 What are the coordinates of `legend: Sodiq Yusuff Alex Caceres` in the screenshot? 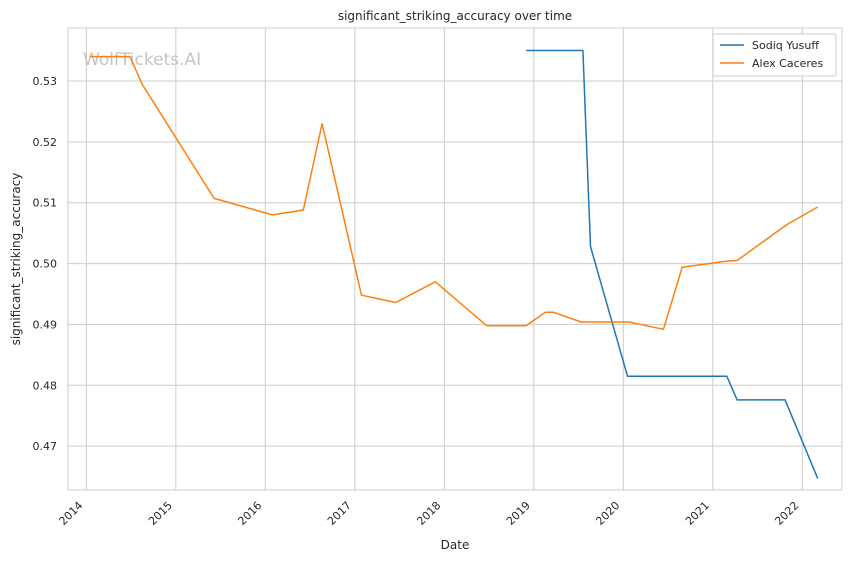 It's located at (774, 55).